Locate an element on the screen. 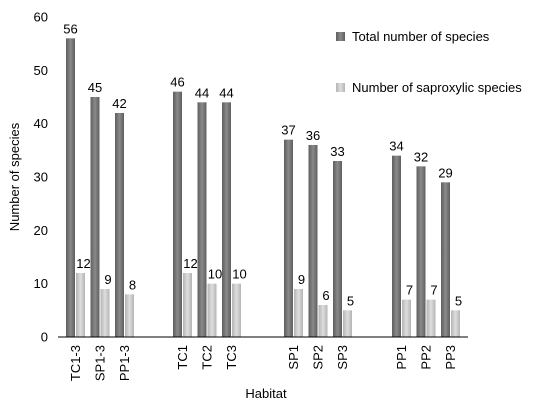 Image resolution: width=550 pixels, height=405 pixels. y-tick-label: 20 is located at coordinates (41, 230).